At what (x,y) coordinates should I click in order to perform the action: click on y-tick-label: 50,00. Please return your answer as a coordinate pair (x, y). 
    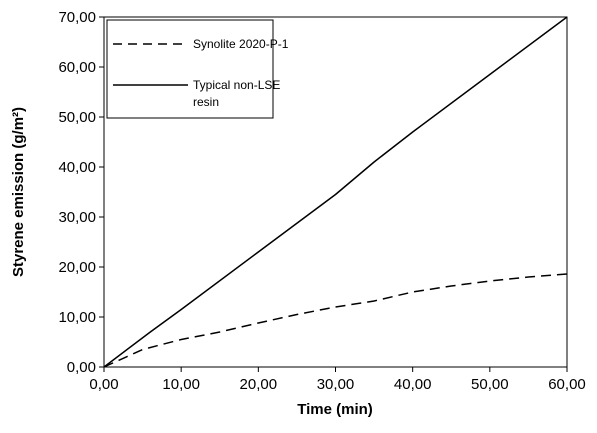
    Looking at the image, I should click on (77, 117).